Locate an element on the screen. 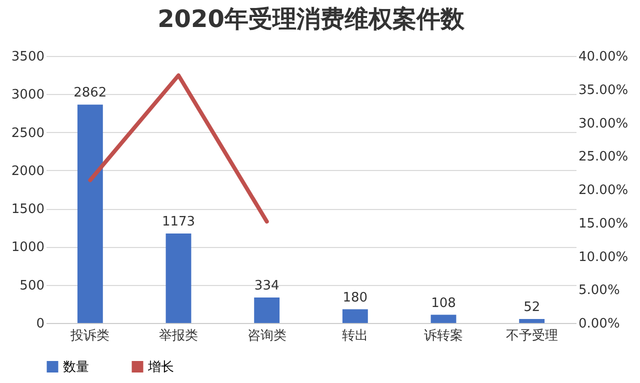  y-tick-label: 0 is located at coordinates (40, 324).